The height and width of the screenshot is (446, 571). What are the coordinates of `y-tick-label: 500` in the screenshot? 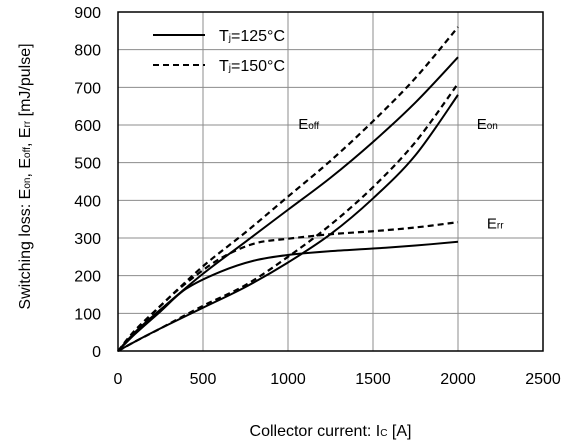 It's located at (87, 164).